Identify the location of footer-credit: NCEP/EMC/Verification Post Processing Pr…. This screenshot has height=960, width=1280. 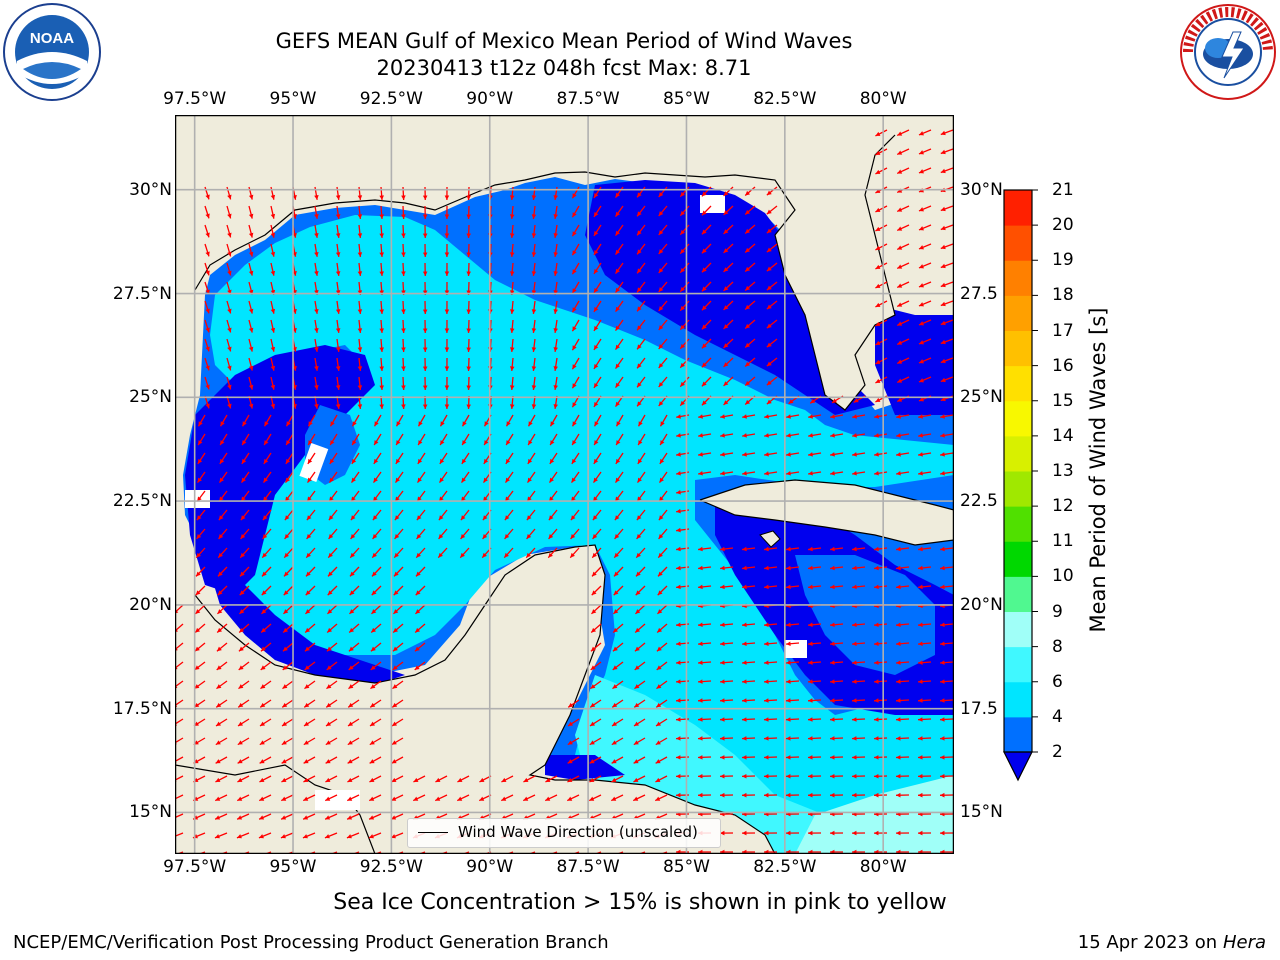
(311, 942).